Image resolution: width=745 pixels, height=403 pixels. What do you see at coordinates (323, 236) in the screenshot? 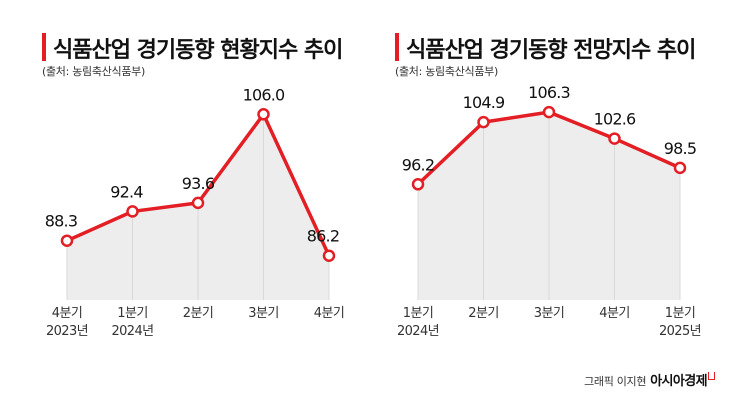
I see `data-label: 86.2` at bounding box center [323, 236].